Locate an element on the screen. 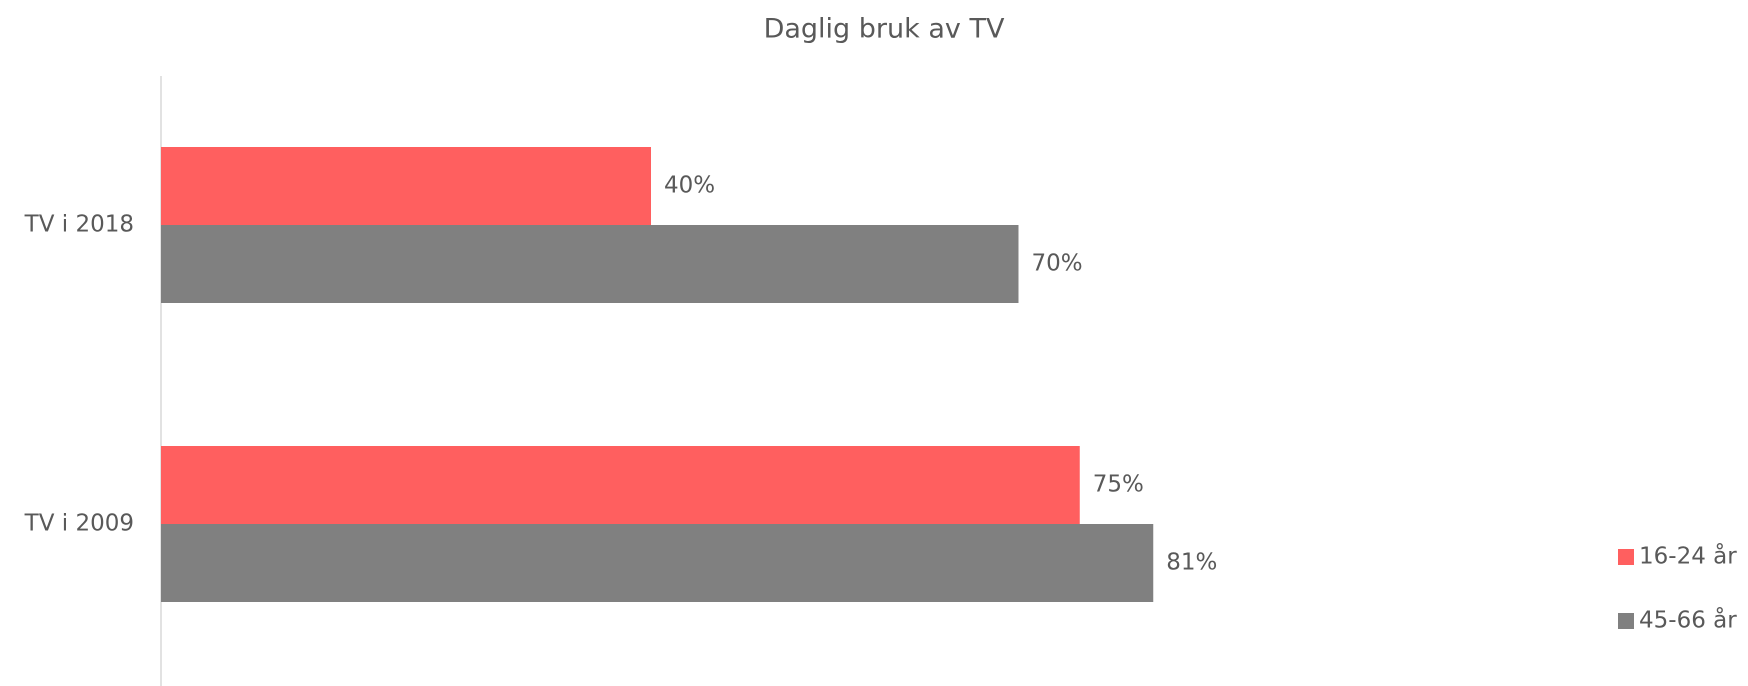 The height and width of the screenshot is (686, 1748). data-label: 75% is located at coordinates (1118, 485).